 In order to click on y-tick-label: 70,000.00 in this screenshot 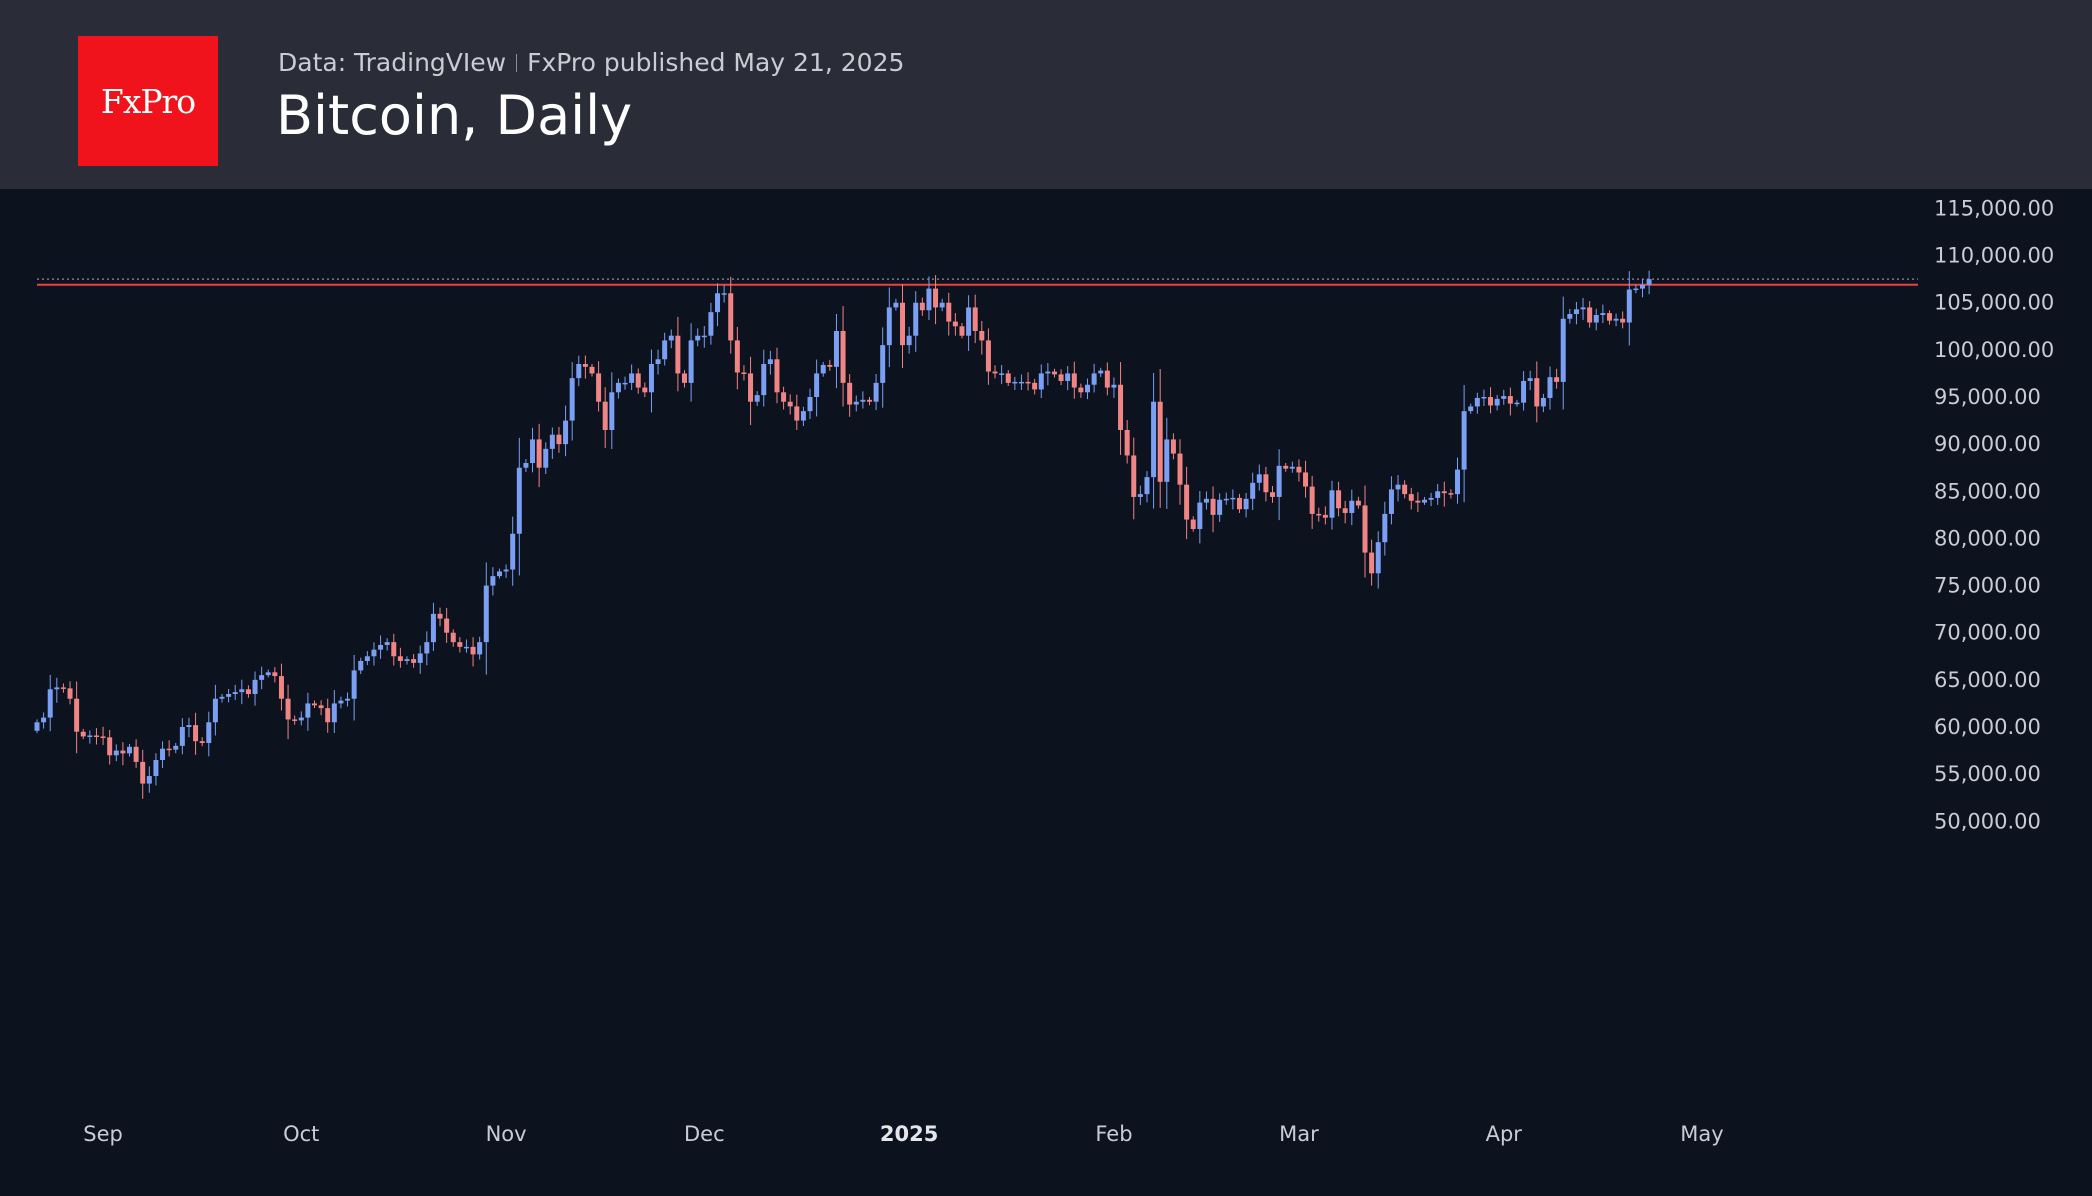, I will do `click(1987, 633)`.